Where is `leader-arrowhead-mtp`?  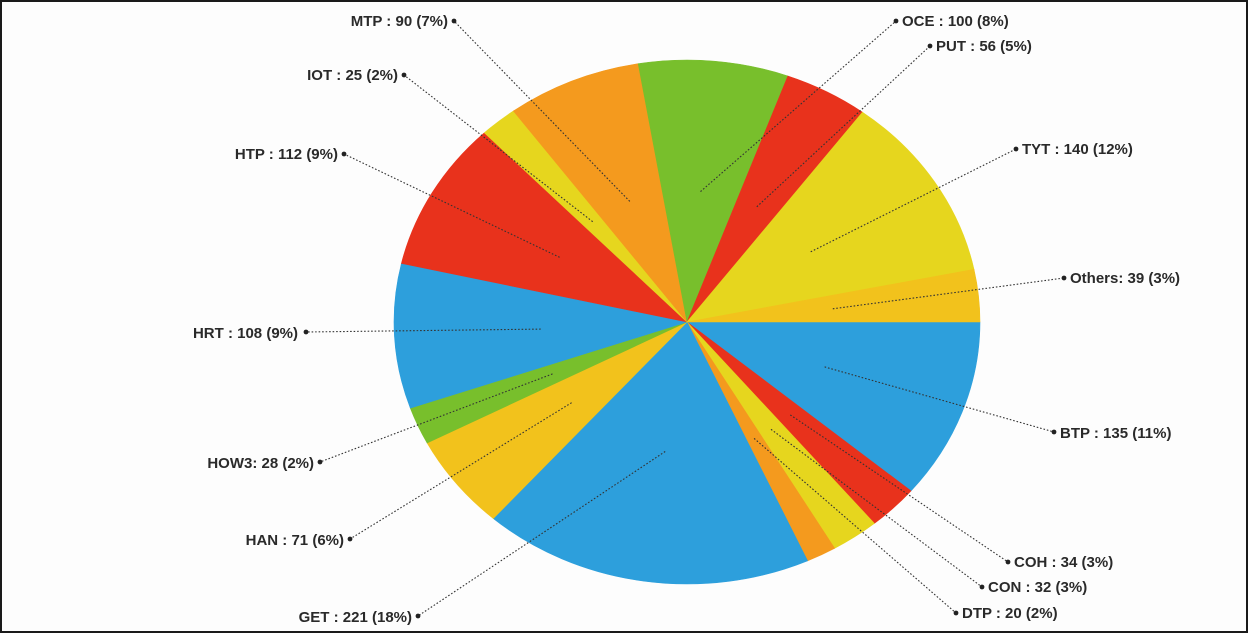
leader-arrowhead-mtp is located at coordinates (454, 21).